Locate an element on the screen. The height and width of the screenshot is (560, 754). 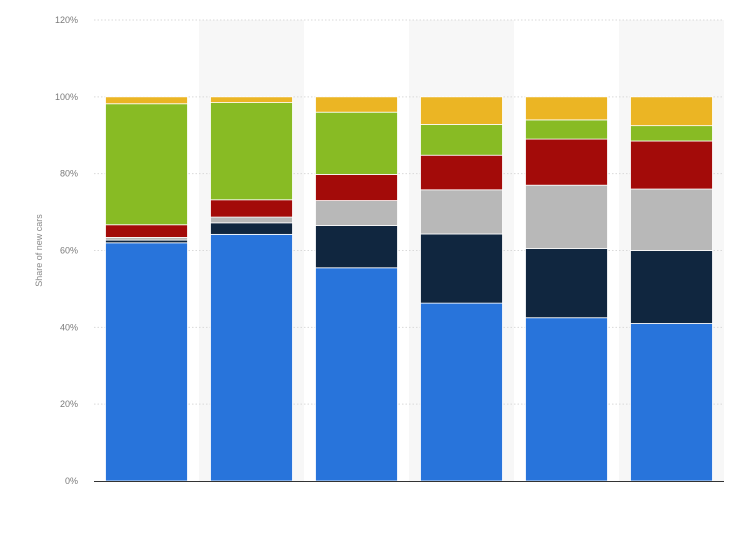
y-axis-title: Share of new cars is located at coordinates (39, 250).